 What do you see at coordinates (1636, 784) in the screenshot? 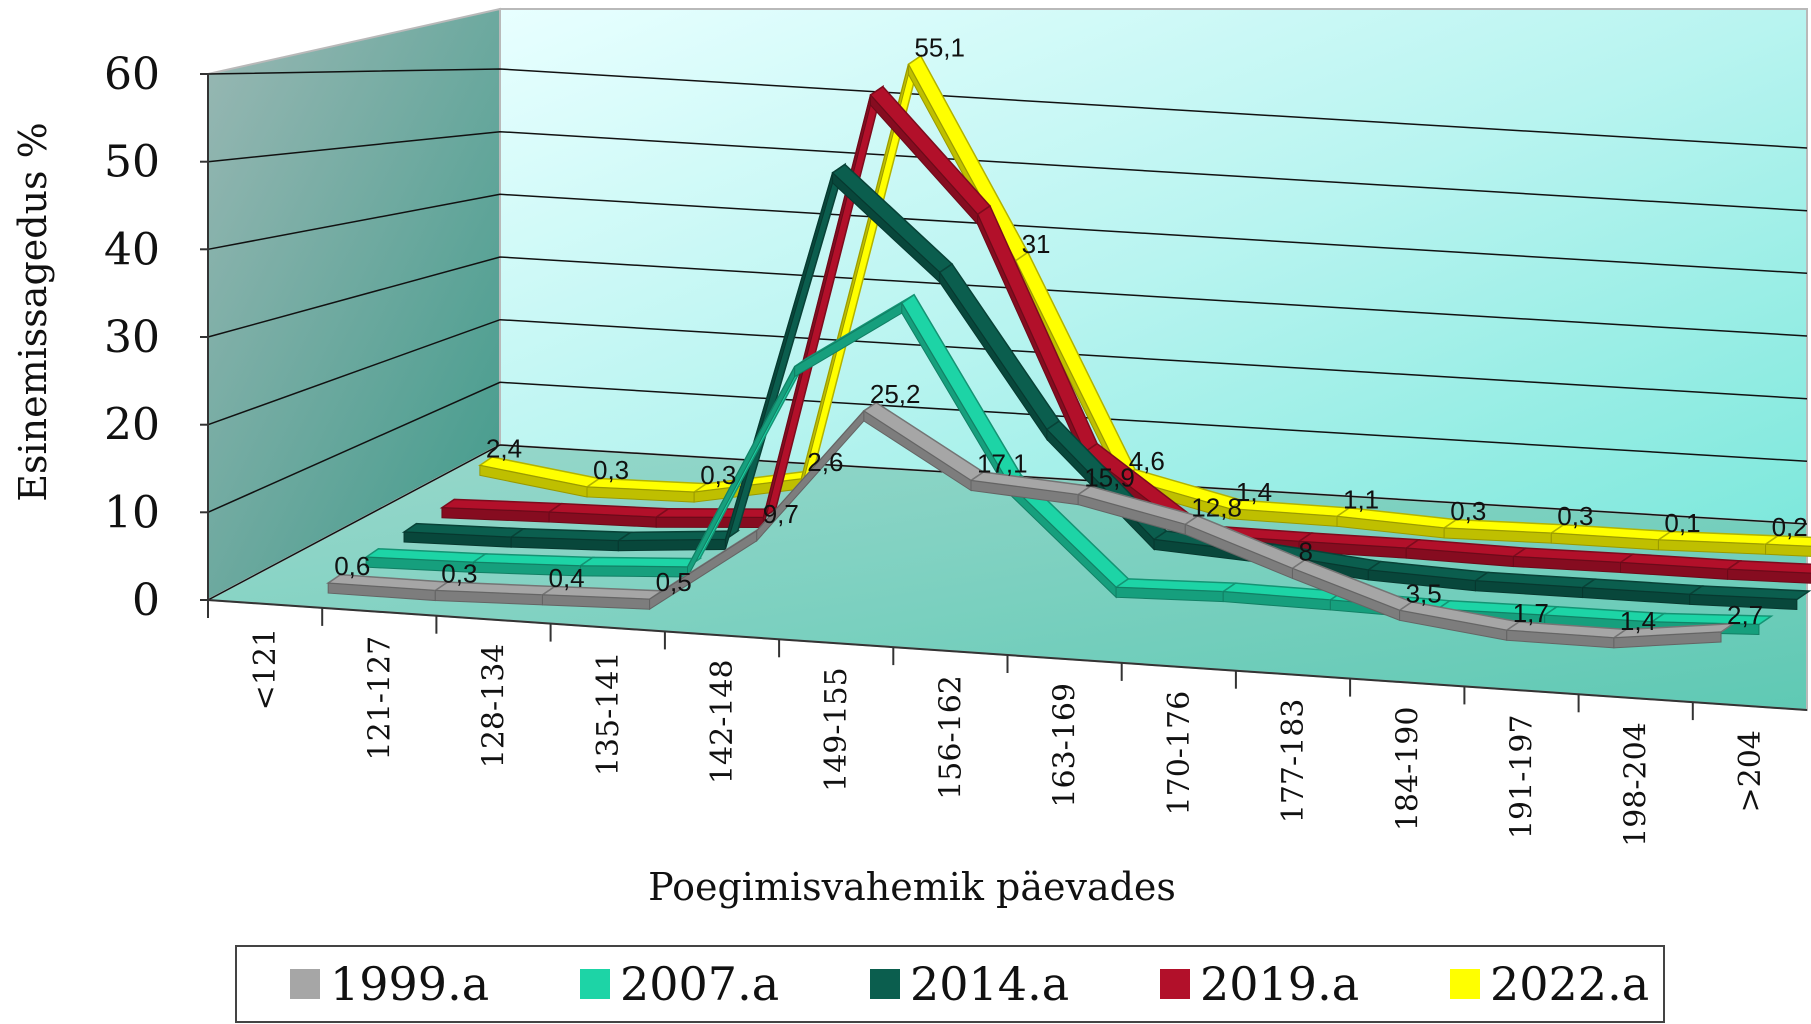
I see `x-tick-label: 198-204` at bounding box center [1636, 784].